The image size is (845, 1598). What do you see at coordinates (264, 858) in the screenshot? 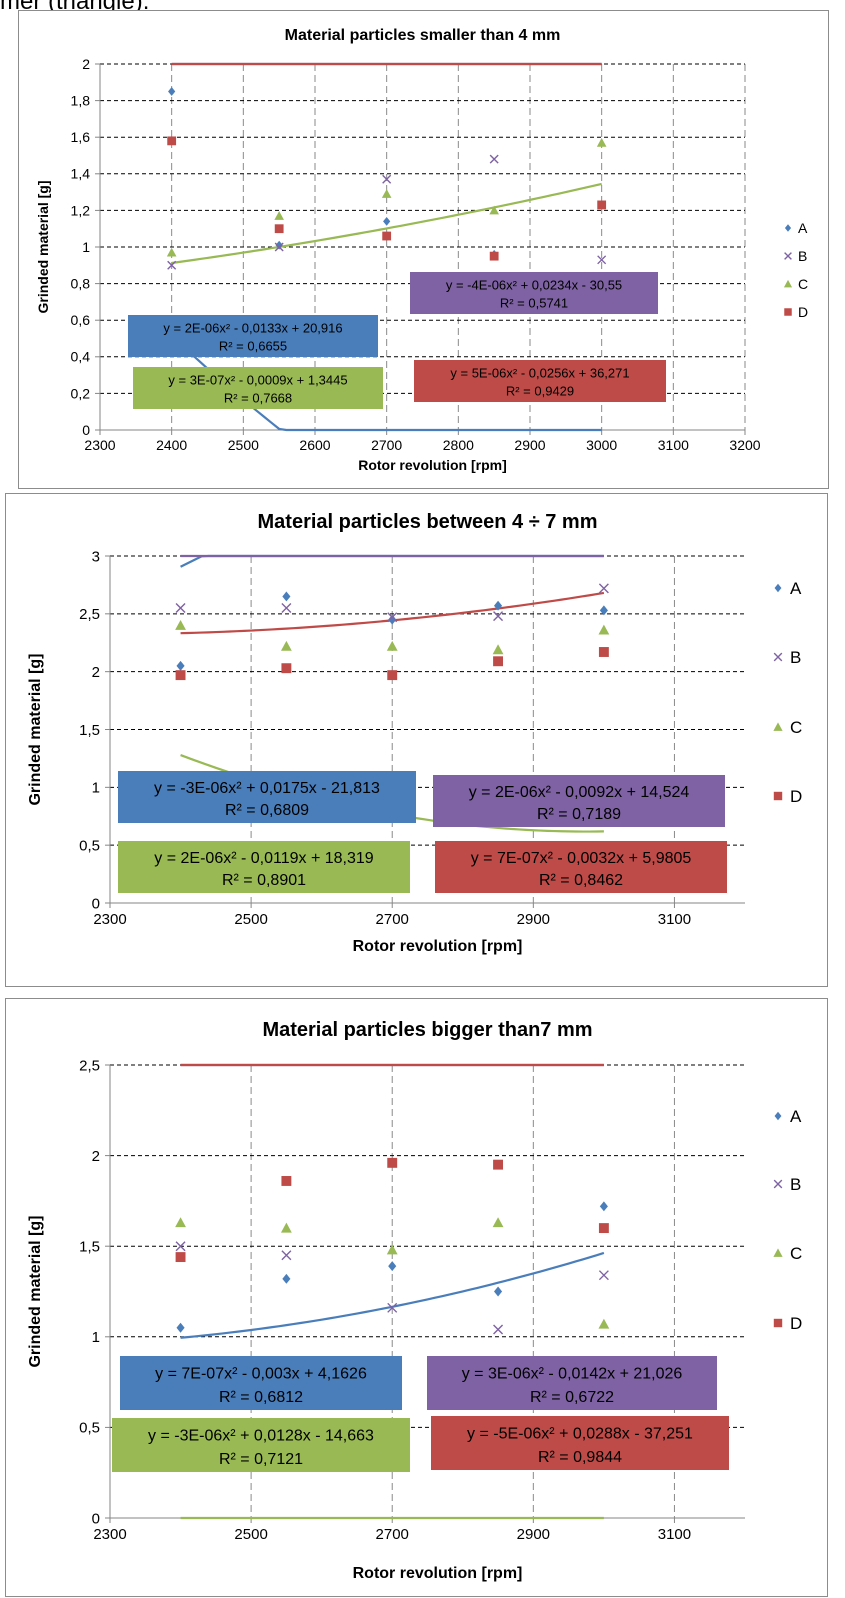
I see `equation-text-c: y = 2E-06x² - 0,0119x + 18,319` at bounding box center [264, 858].